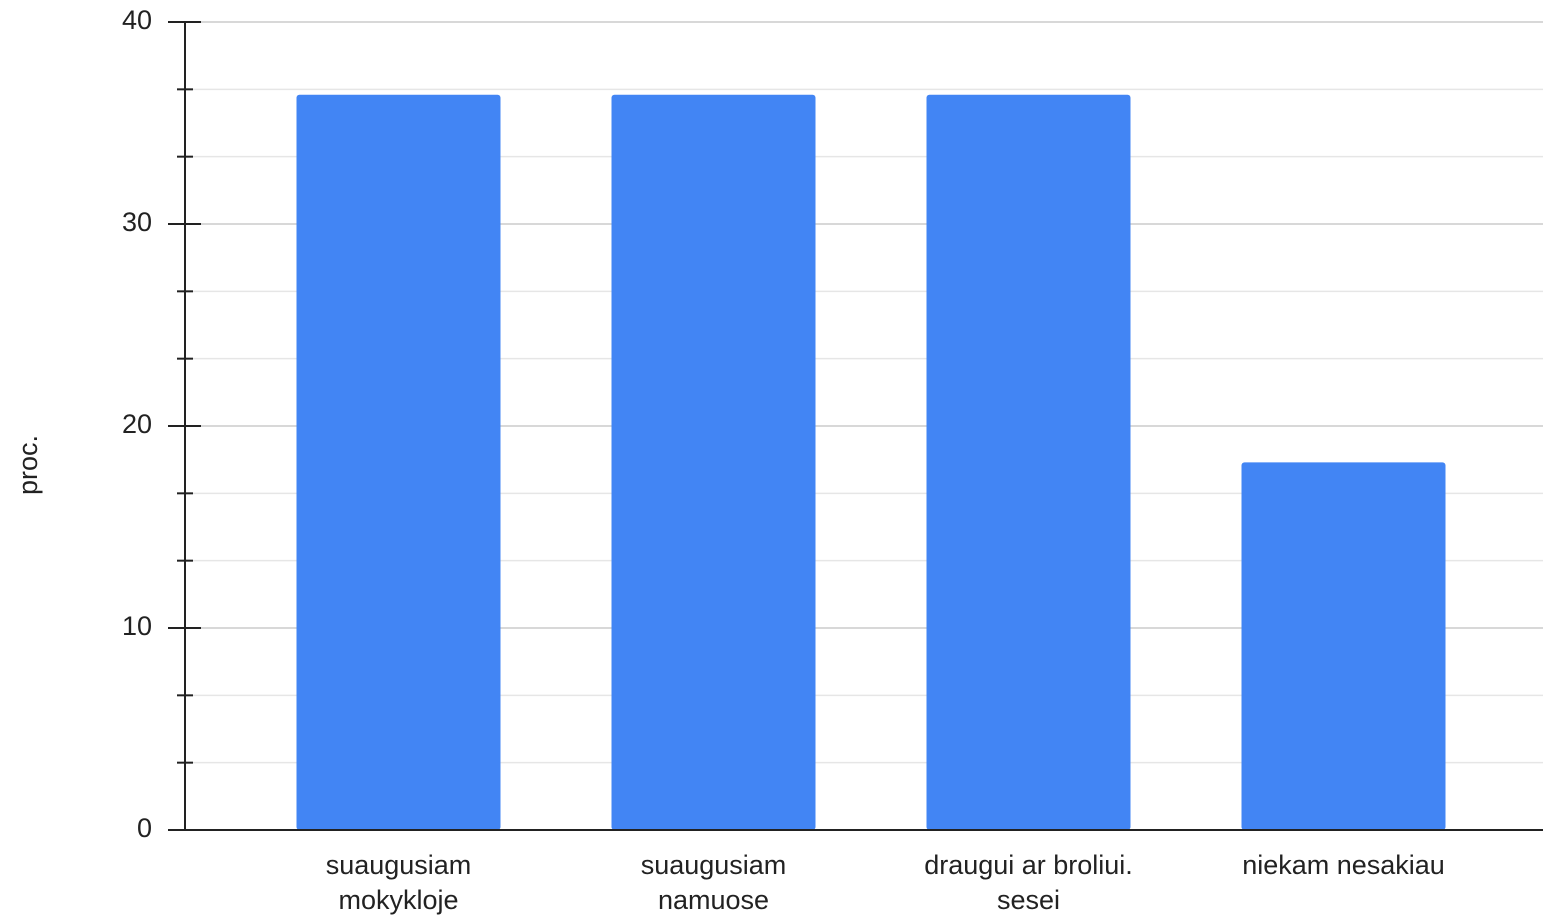  What do you see at coordinates (1343, 865) in the screenshot?
I see `x-tick-label: niekam nesakiau` at bounding box center [1343, 865].